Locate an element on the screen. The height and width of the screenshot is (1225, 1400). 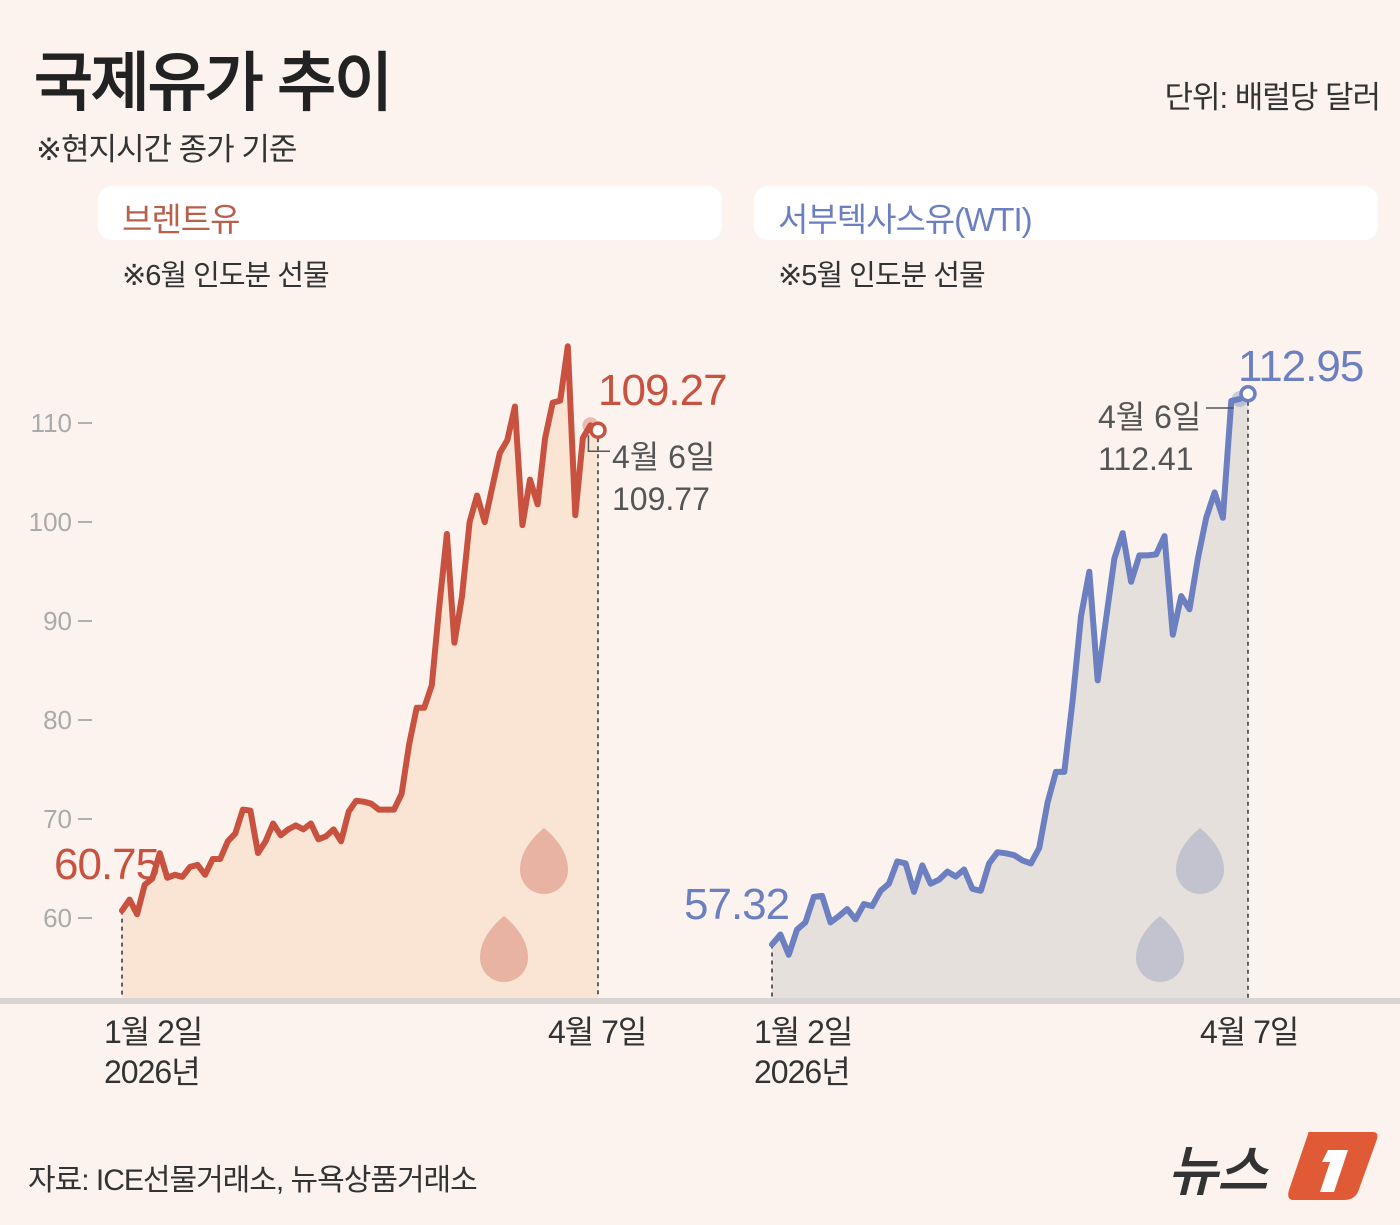
news1-logo: 뉴스 is located at coordinates (1273, 1166).